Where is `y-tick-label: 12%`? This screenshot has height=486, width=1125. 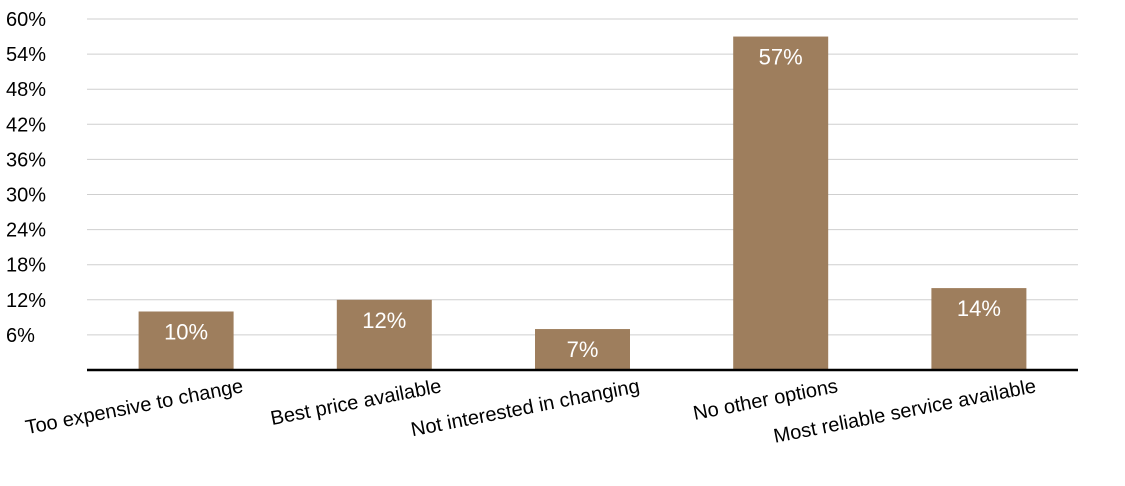
y-tick-label: 12% is located at coordinates (26, 301).